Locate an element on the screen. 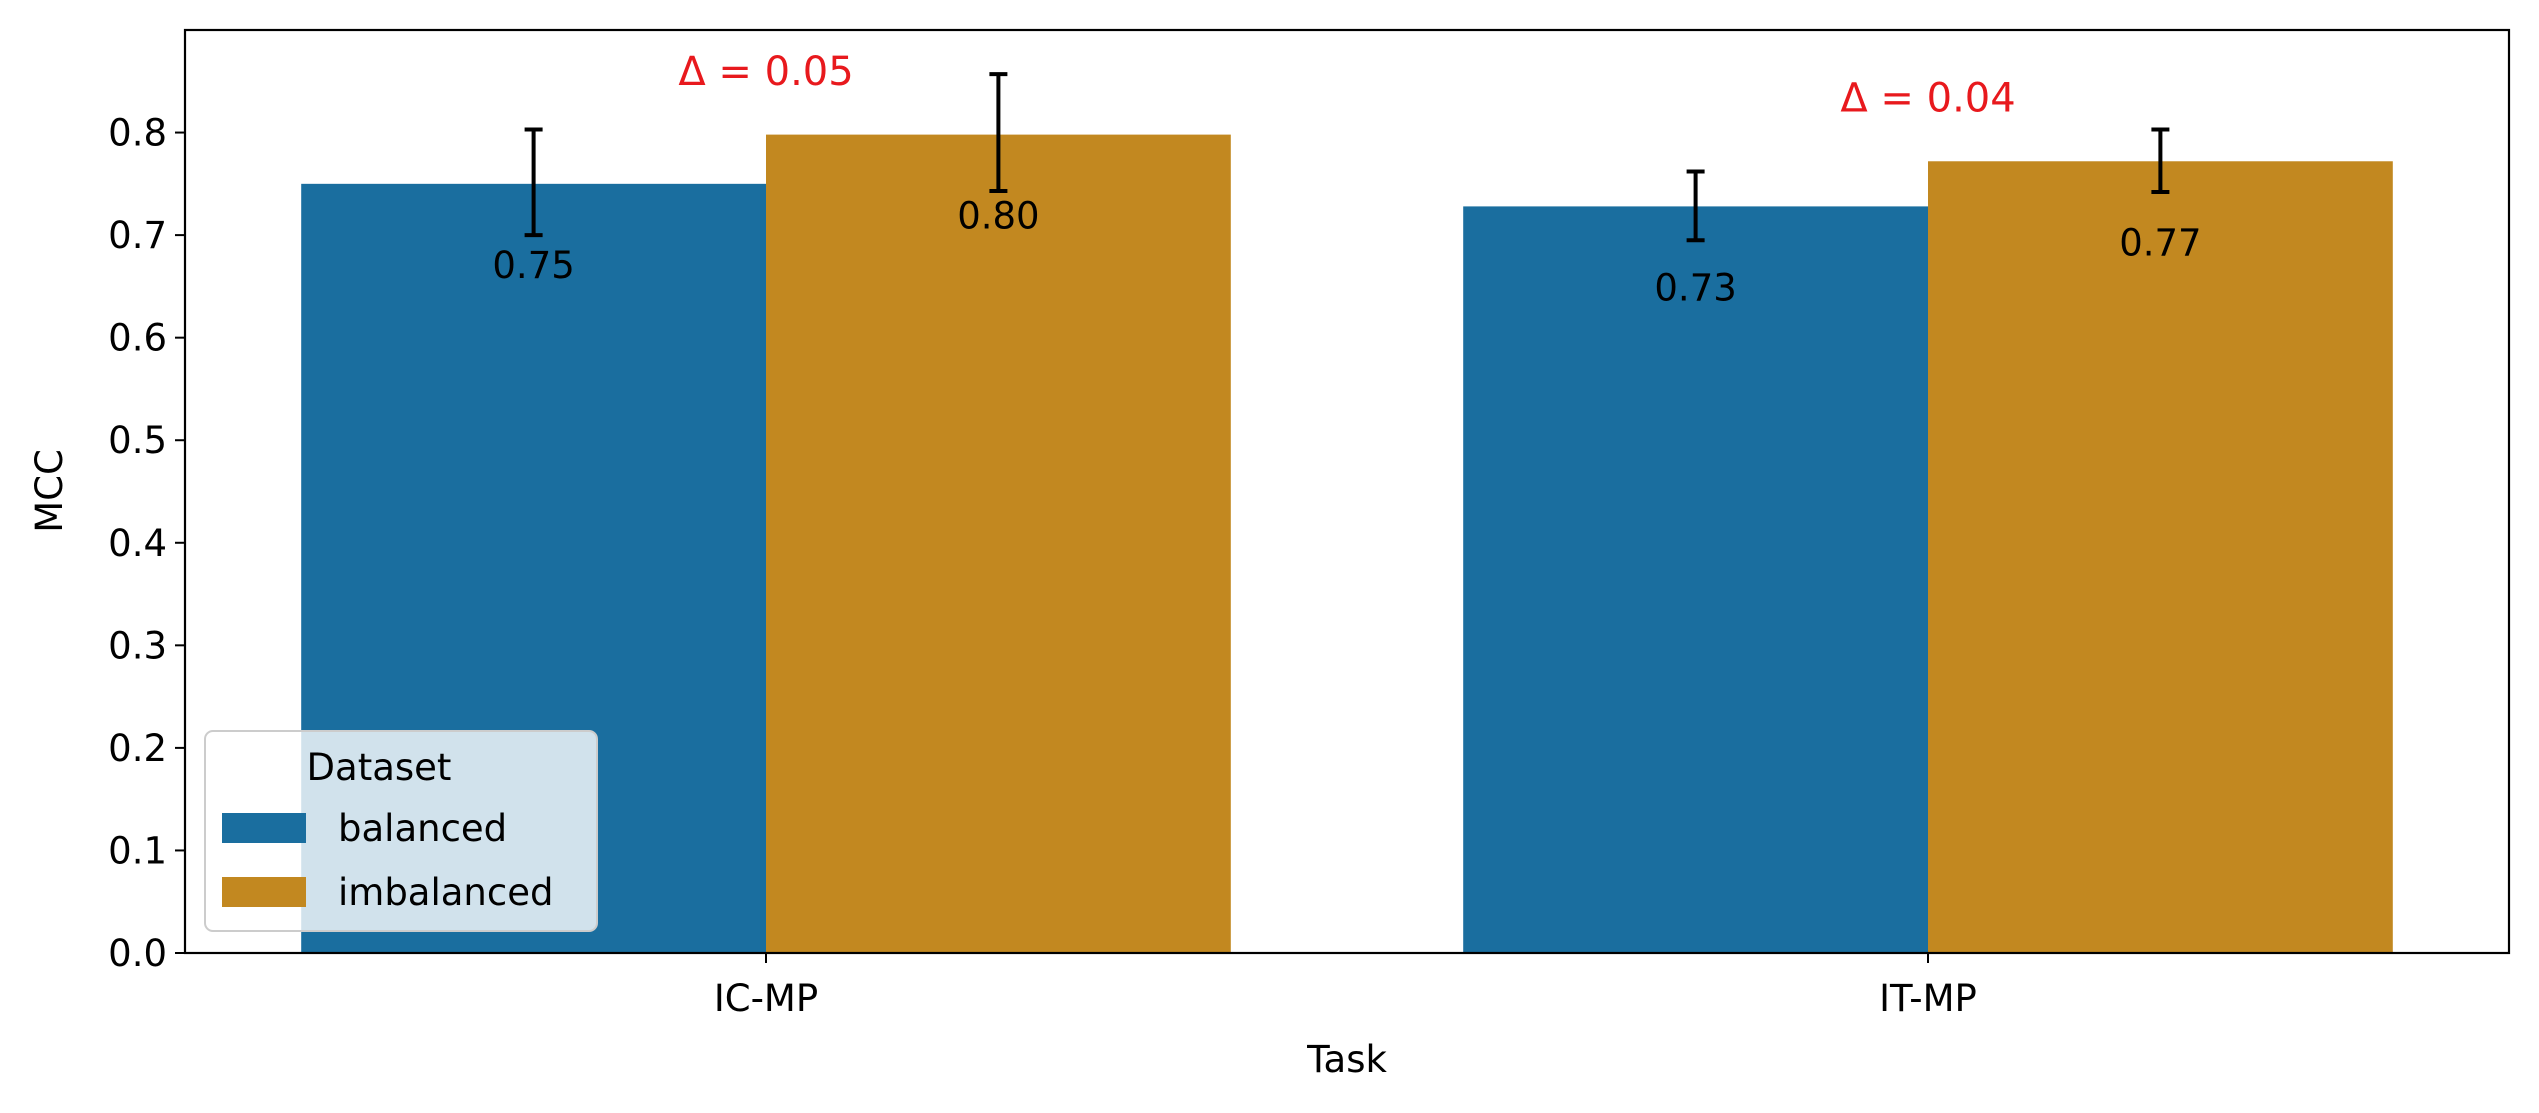 This screenshot has height=1113, width=2539. bar-imbalanced-IC-MP is located at coordinates (998, 543).